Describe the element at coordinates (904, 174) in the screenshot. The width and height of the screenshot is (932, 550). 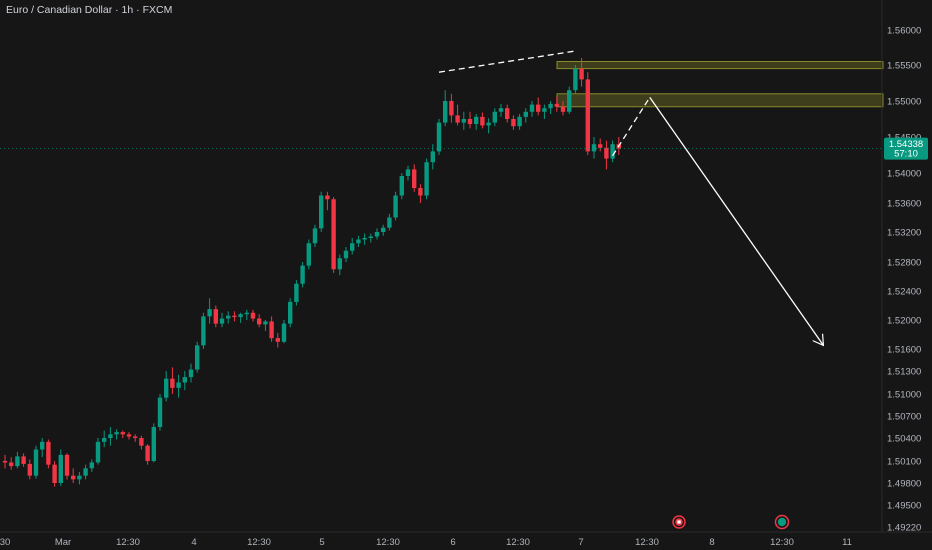
I see `price-tick-label: 1.54000` at that location.